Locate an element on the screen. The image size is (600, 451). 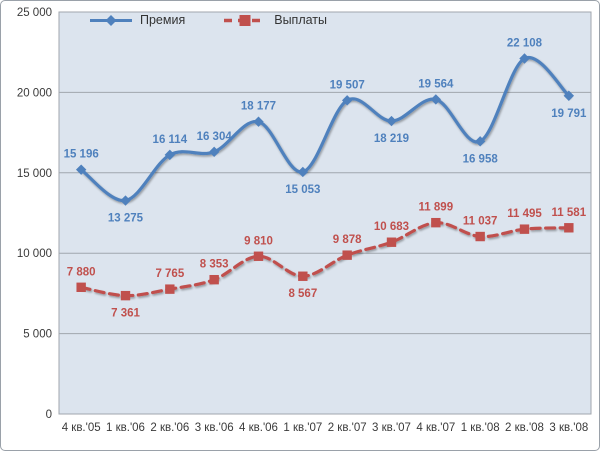
y-tick-label: 10 000 is located at coordinates (34, 254).